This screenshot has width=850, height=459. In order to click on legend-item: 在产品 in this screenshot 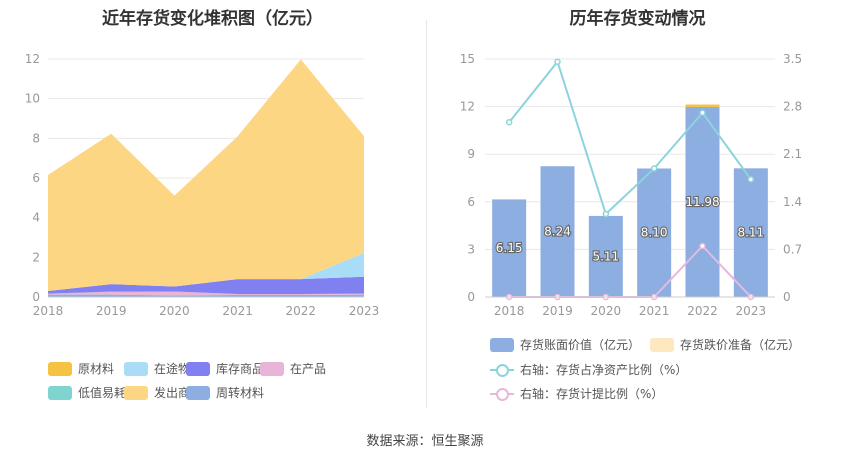, I will do `click(293, 368)`.